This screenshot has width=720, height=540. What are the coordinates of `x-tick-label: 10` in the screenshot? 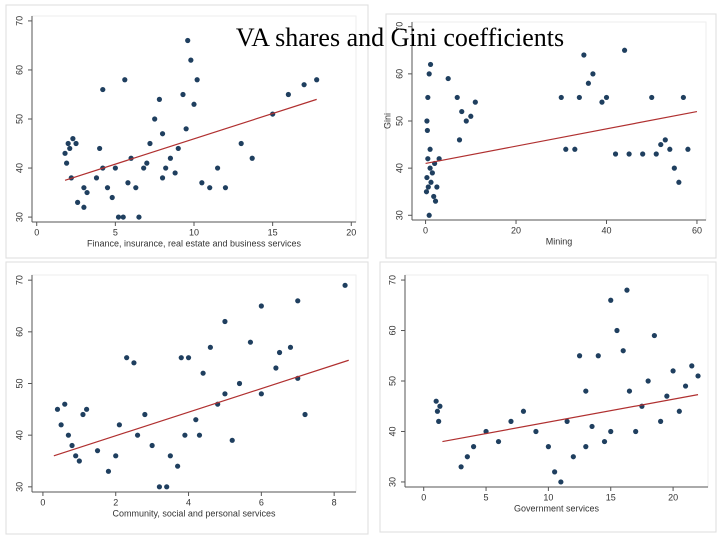 It's located at (194, 232).